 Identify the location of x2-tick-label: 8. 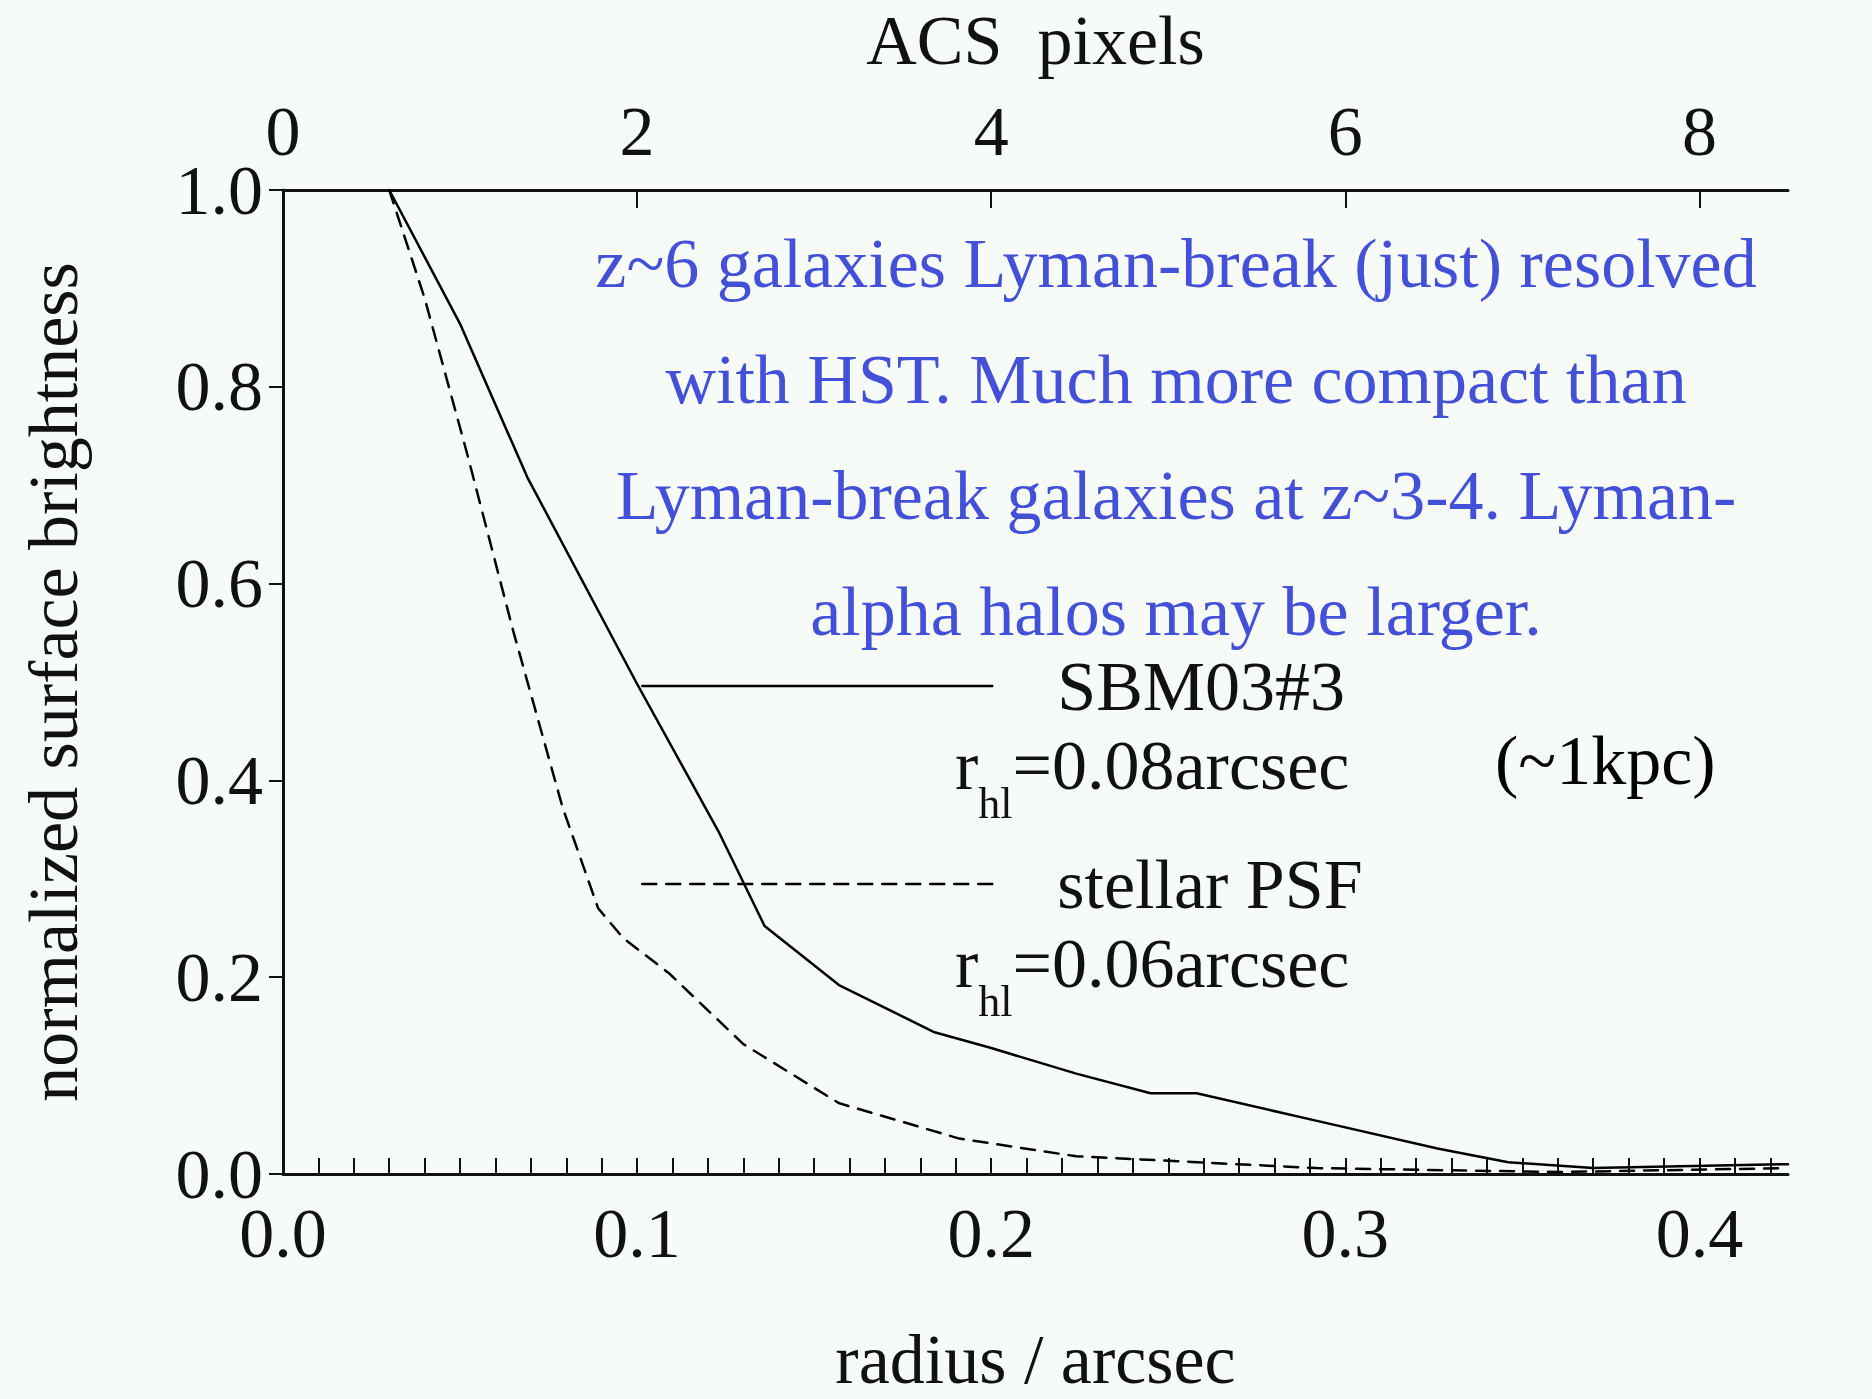
(1699, 131).